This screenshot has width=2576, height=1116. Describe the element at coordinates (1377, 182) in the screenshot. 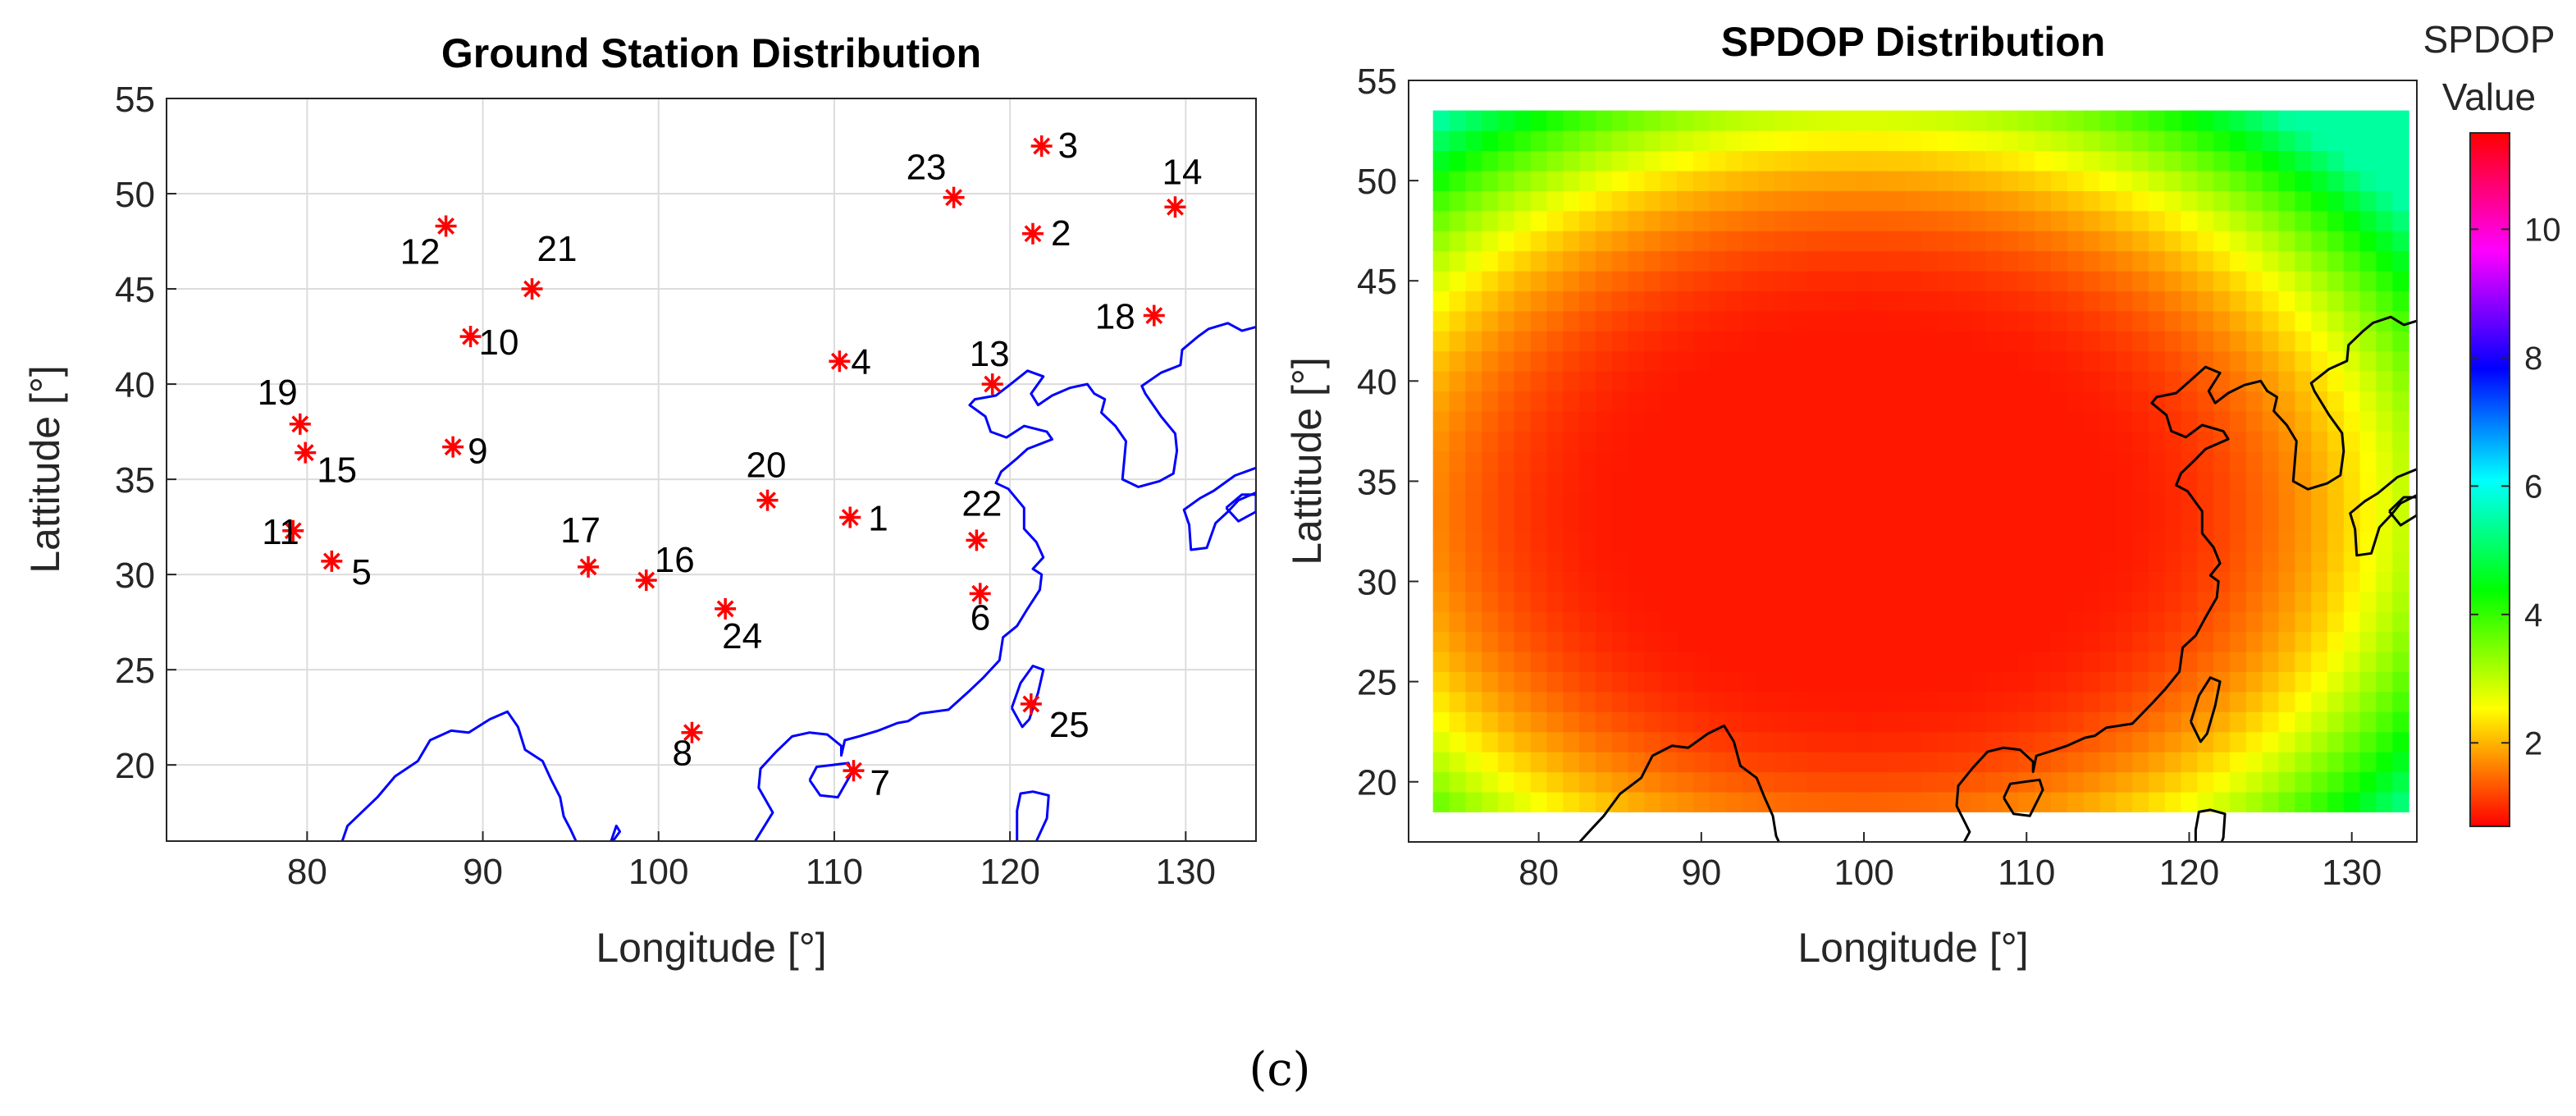

I see `y-tick-label: 50` at that location.